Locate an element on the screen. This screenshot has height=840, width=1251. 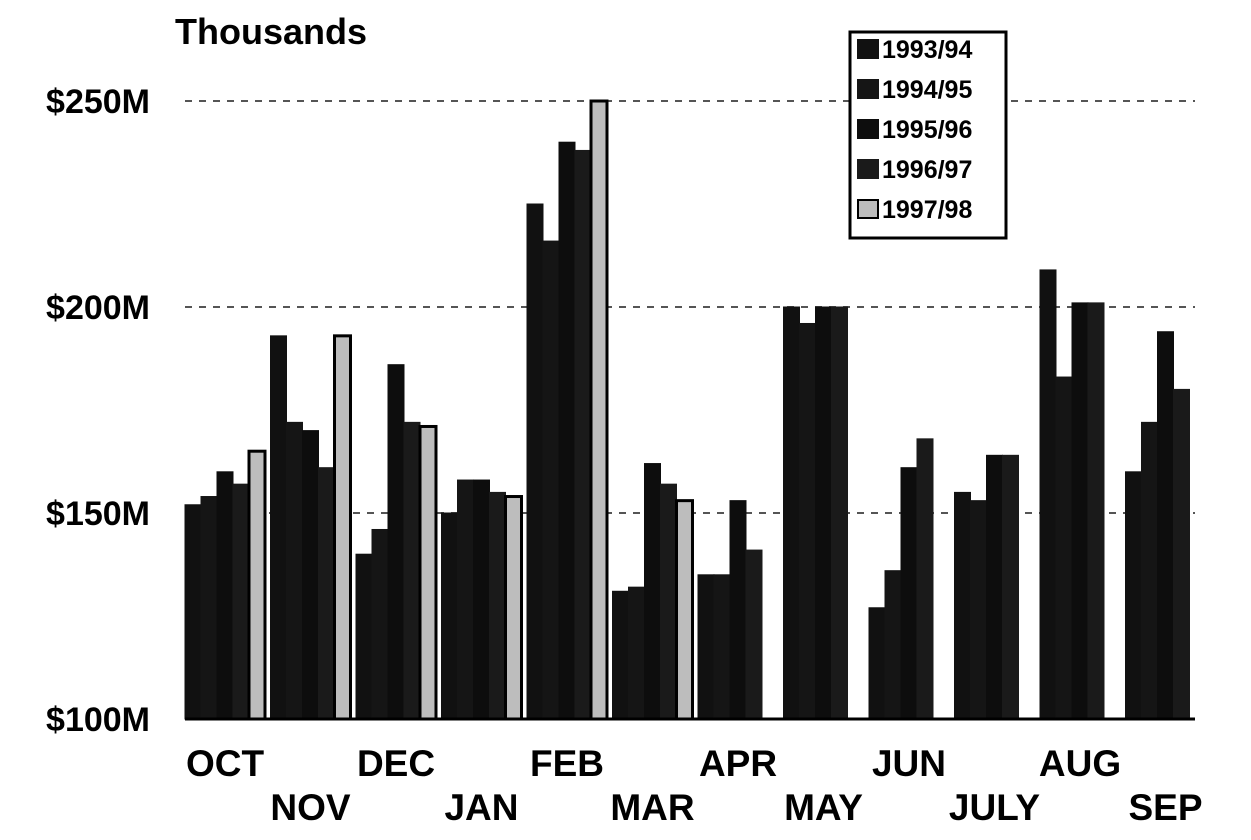
legend: 1993/94 1994/95 1995/96 1996/97 1997/98 is located at coordinates (928, 135).